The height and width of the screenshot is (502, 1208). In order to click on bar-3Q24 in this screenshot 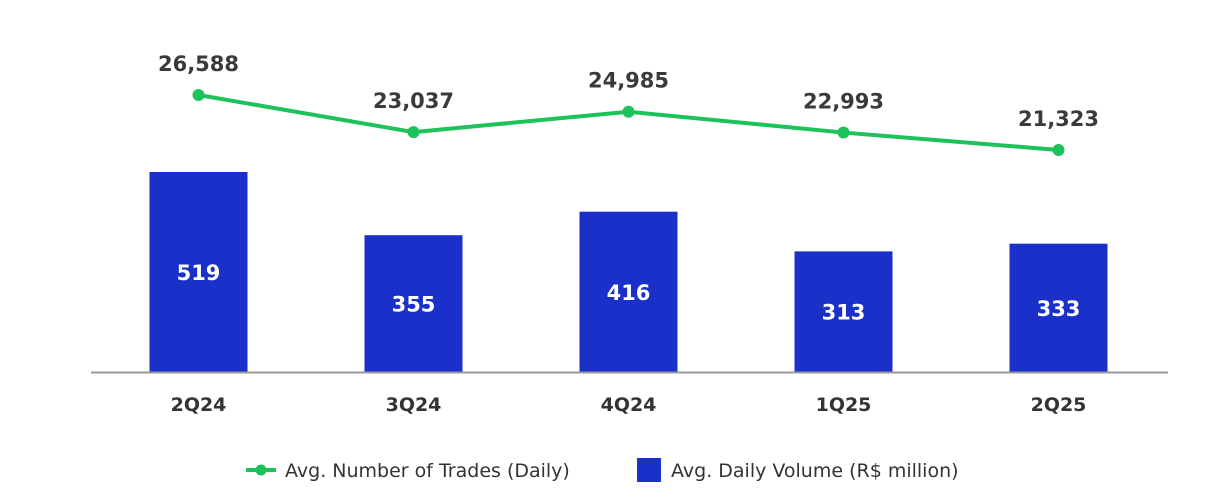, I will do `click(413, 303)`.